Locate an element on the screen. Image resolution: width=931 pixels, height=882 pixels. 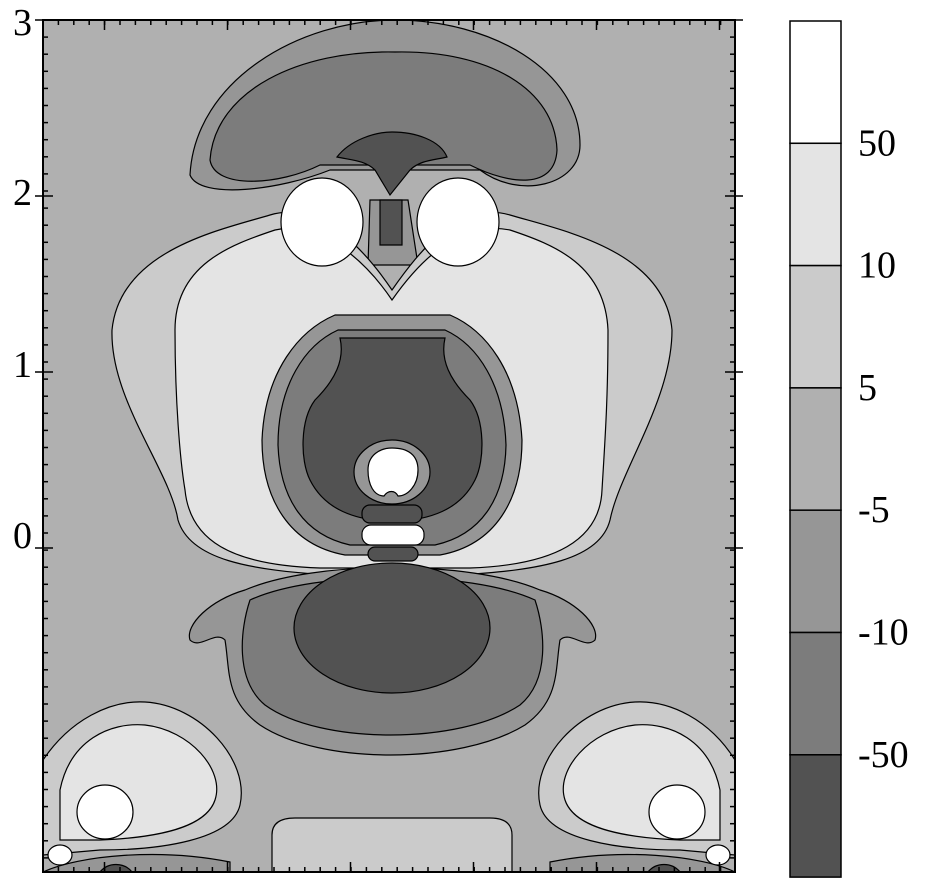
colorbar-label: 50 is located at coordinates (877, 143).